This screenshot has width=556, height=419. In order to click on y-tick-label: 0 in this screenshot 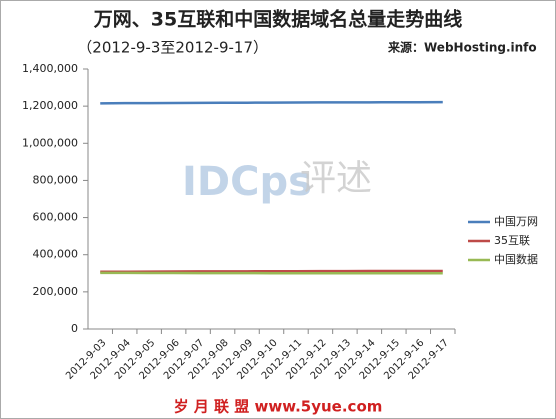, I will do `click(74, 328)`.